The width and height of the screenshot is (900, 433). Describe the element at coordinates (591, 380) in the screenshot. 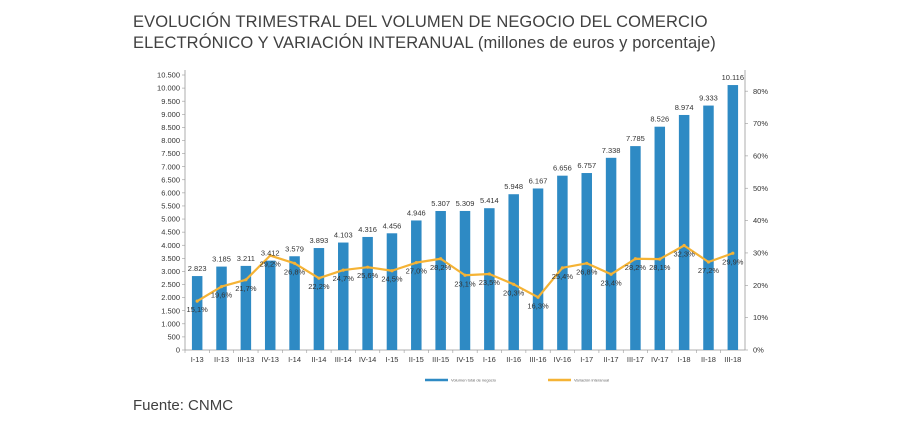

I see `legend-label-line: Variación interanual` at that location.